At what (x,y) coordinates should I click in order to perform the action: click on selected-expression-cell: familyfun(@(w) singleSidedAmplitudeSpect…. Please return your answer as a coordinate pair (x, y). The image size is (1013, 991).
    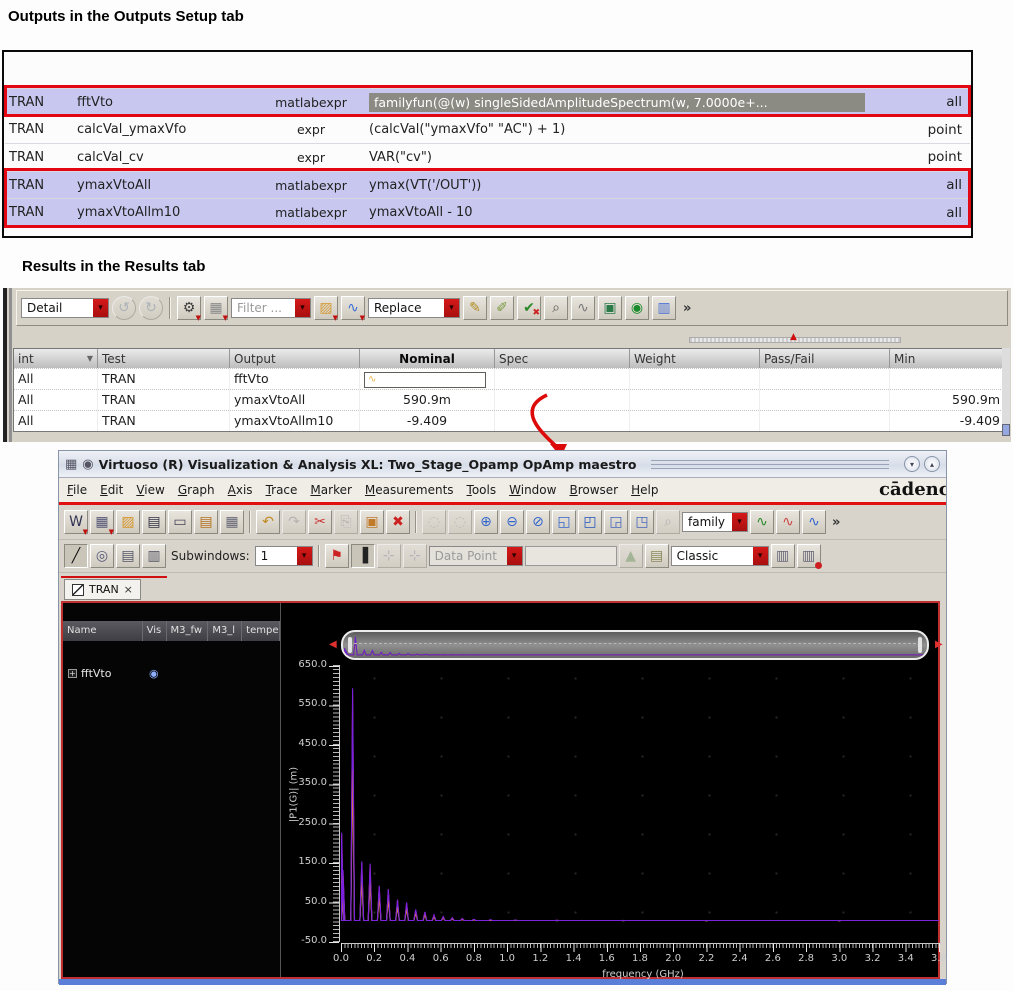
    Looking at the image, I should click on (617, 102).